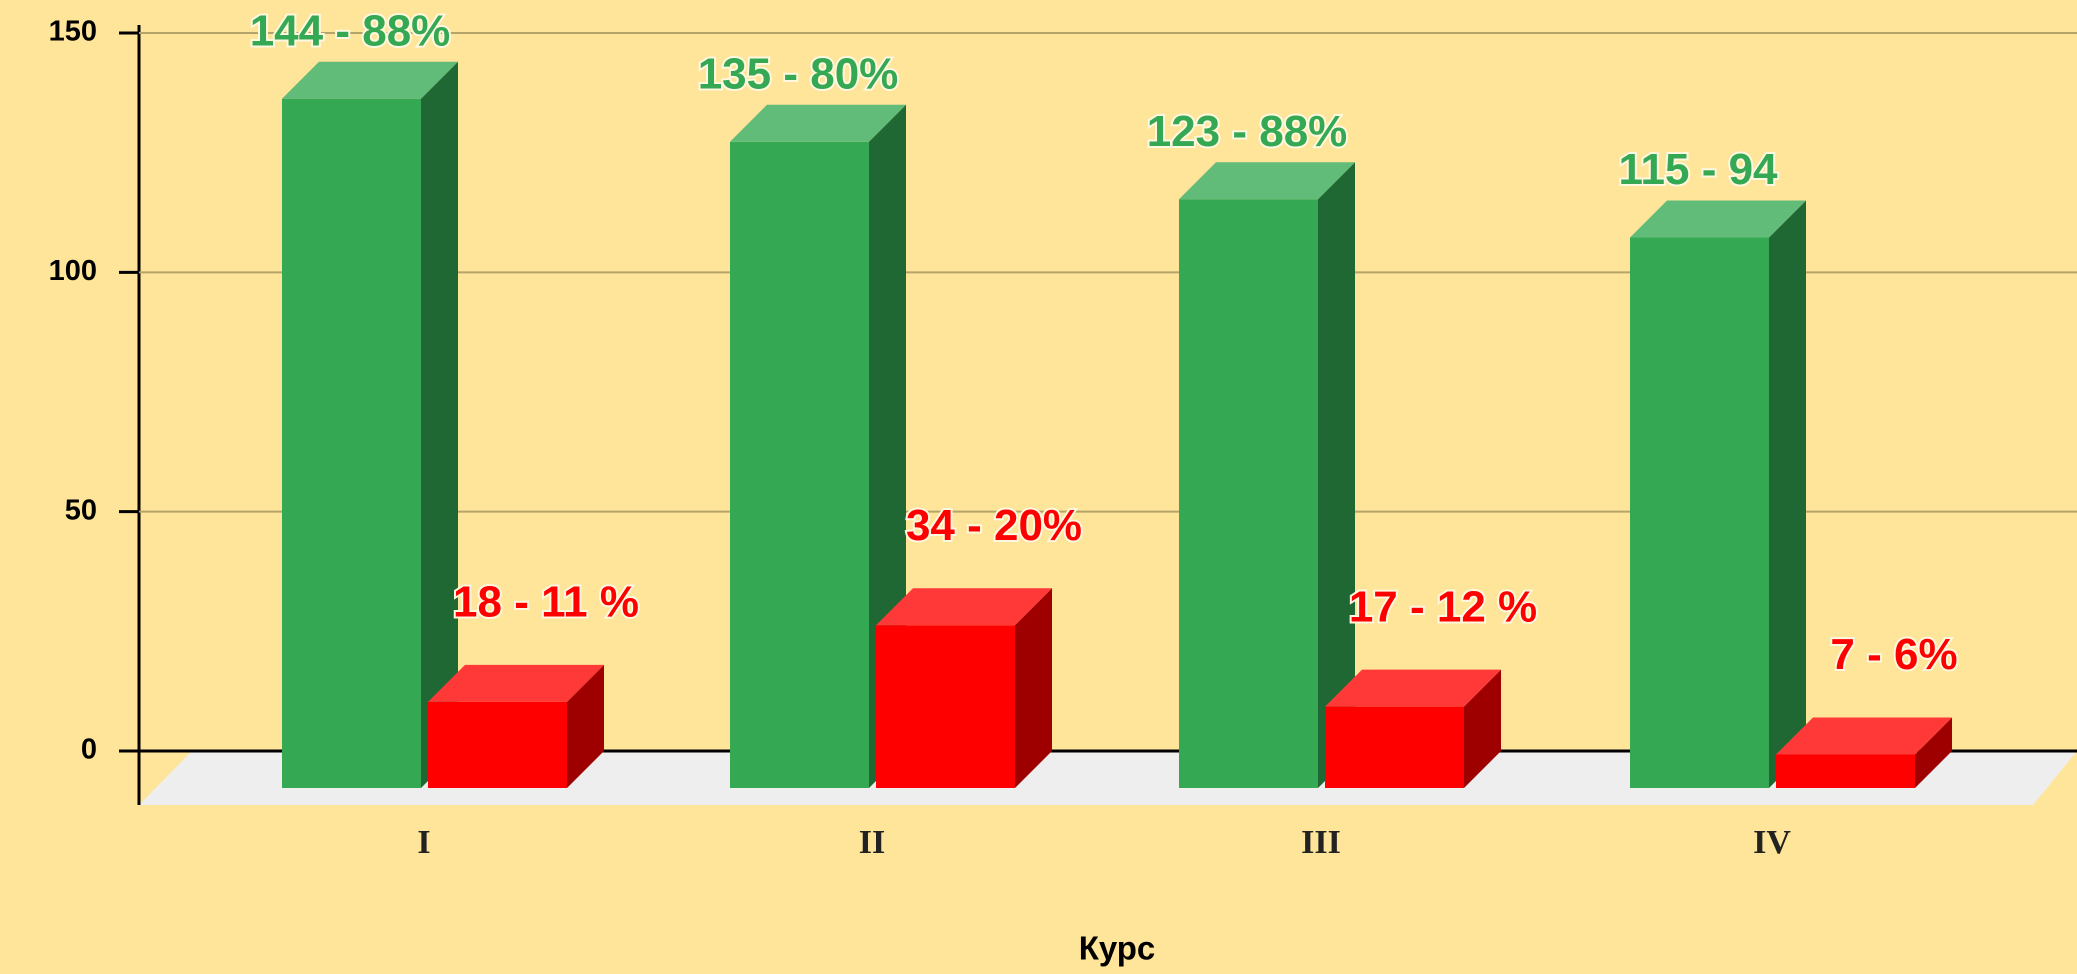 Image resolution: width=2077 pixels, height=974 pixels. Describe the element at coordinates (89, 750) in the screenshot. I see `y-tick-label: 0` at that location.